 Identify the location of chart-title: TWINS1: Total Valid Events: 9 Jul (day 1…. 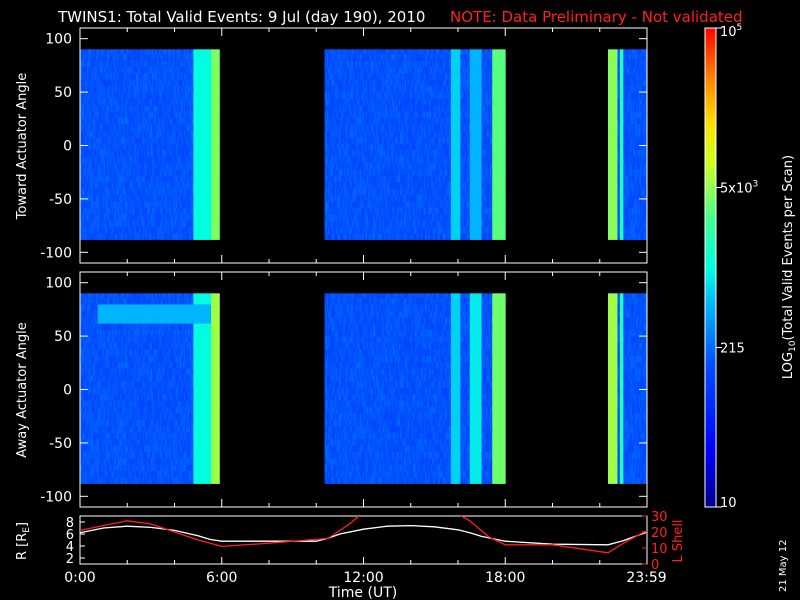
(241, 17).